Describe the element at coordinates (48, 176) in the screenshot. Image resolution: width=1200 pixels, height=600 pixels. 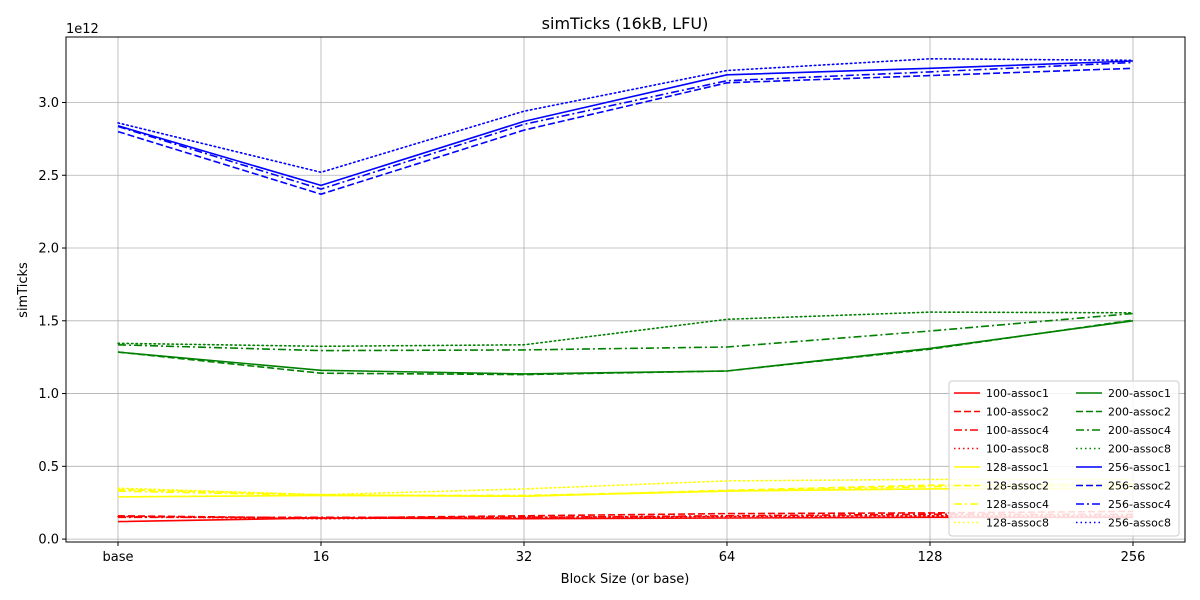
I see `y-tick-label: 2.5` at that location.